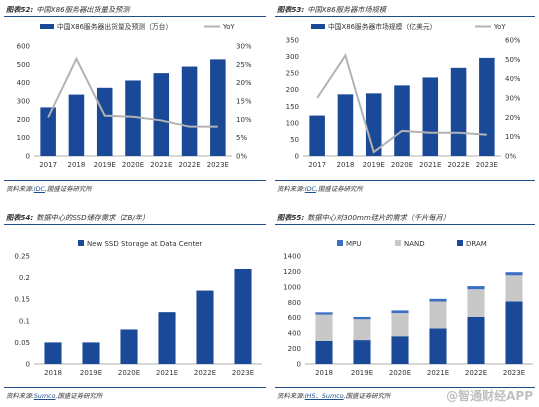 This screenshot has width=539, height=407. Describe the element at coordinates (22, 343) in the screenshot. I see `y-tick-label: 0.05` at that location.